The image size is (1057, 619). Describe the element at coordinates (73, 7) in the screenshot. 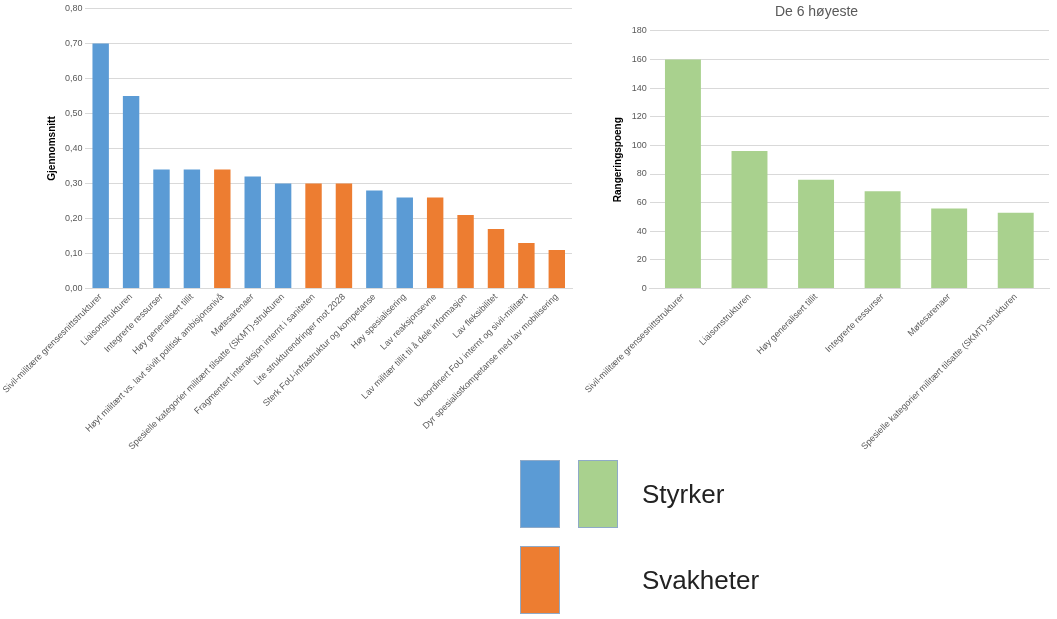

I see `y-tick-label: 0,80` at that location.